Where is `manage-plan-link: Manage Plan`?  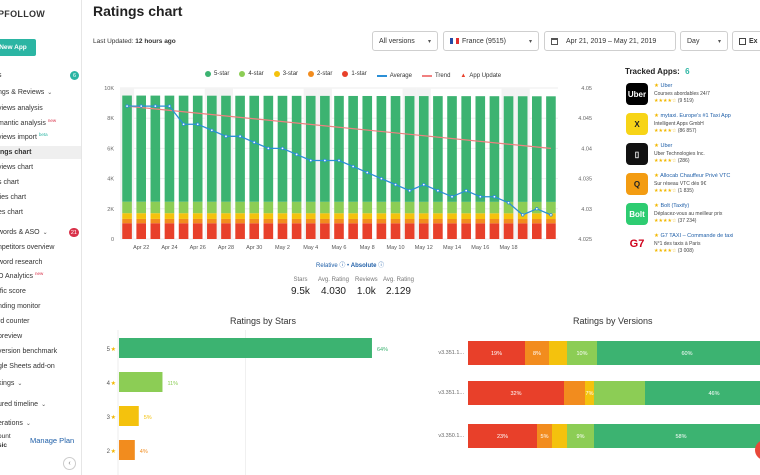
manage-plan-link: Manage Plan is located at coordinates (52, 440).